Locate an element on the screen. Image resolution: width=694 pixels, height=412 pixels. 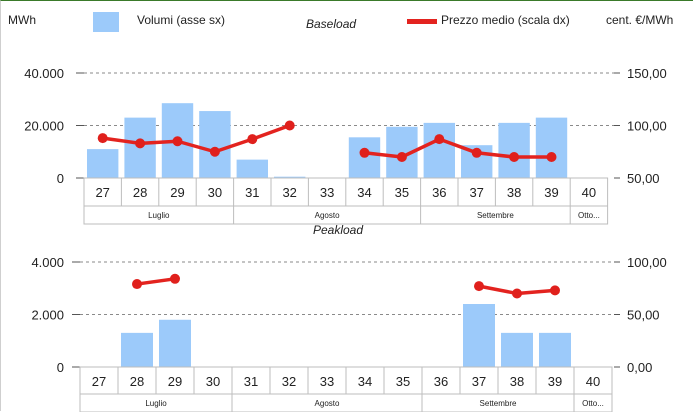
left-tick-label: 4.000 is located at coordinates (47, 262).